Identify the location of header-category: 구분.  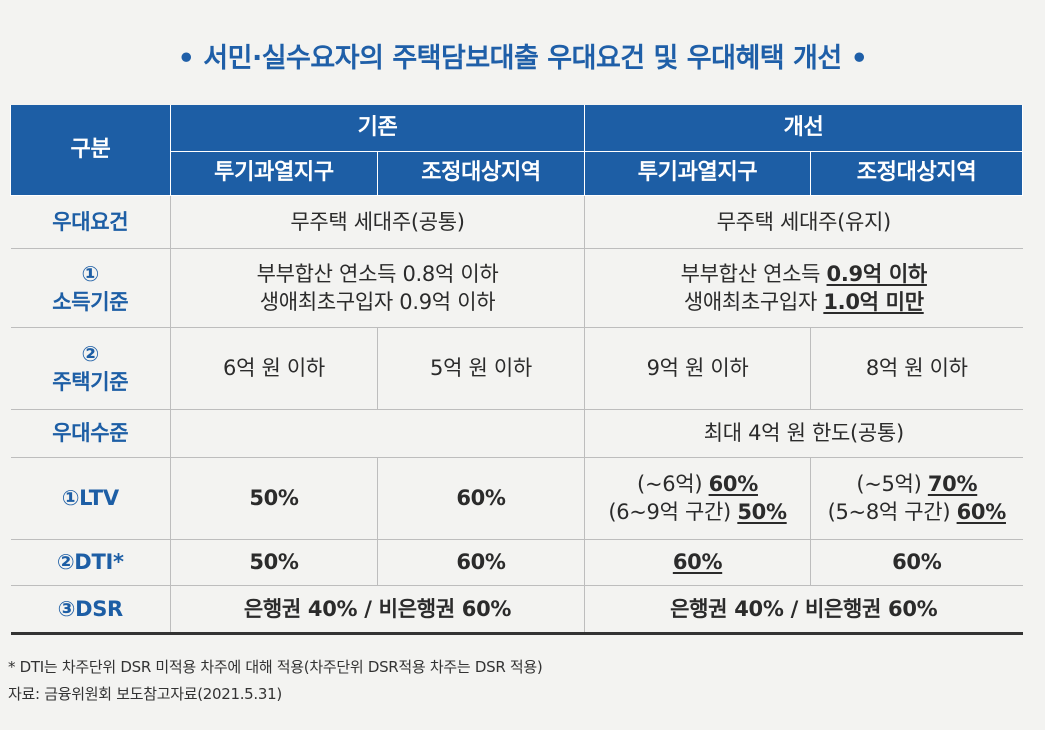
(90, 150).